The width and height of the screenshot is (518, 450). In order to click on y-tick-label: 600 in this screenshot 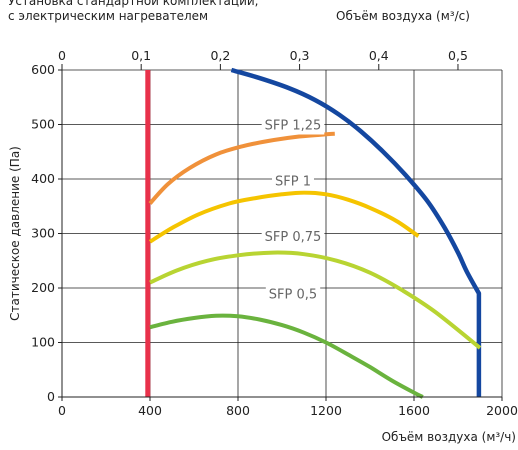, I will do `click(43, 69)`.